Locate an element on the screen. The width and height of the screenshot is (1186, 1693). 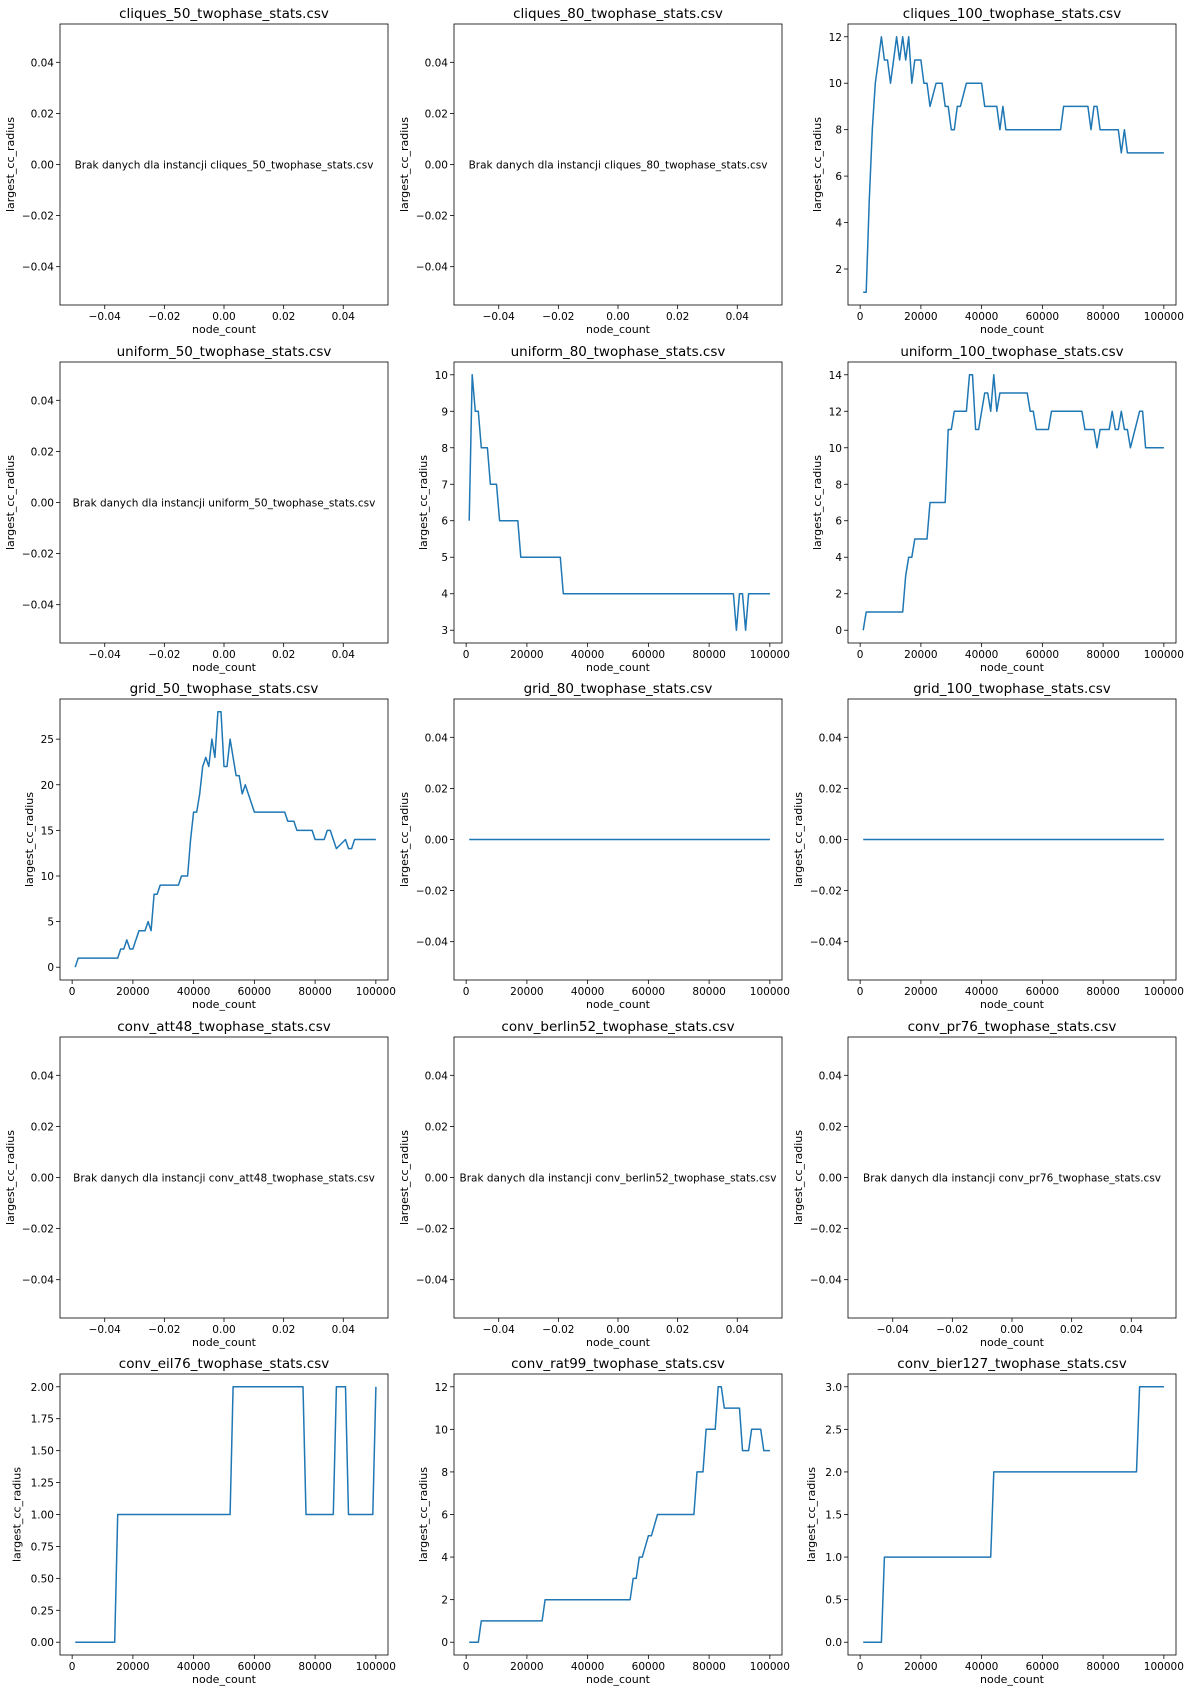
y-tick-label: 12 is located at coordinates (835, 38).